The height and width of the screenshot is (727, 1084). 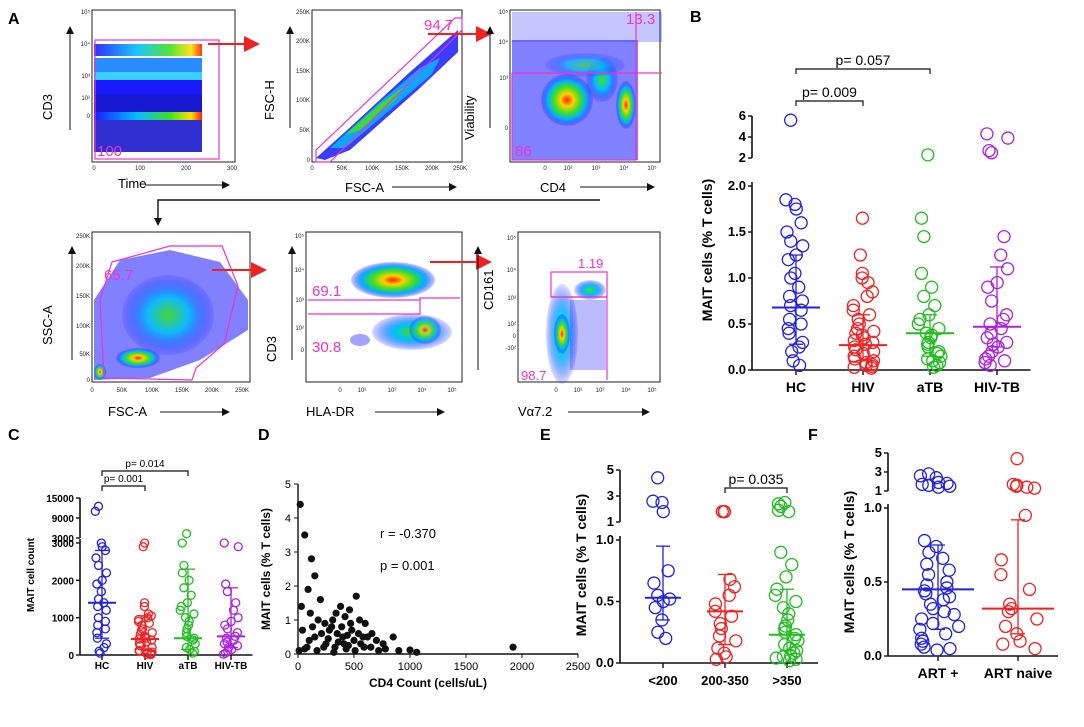 I want to click on x-tick-label: <200, so click(x=662, y=680).